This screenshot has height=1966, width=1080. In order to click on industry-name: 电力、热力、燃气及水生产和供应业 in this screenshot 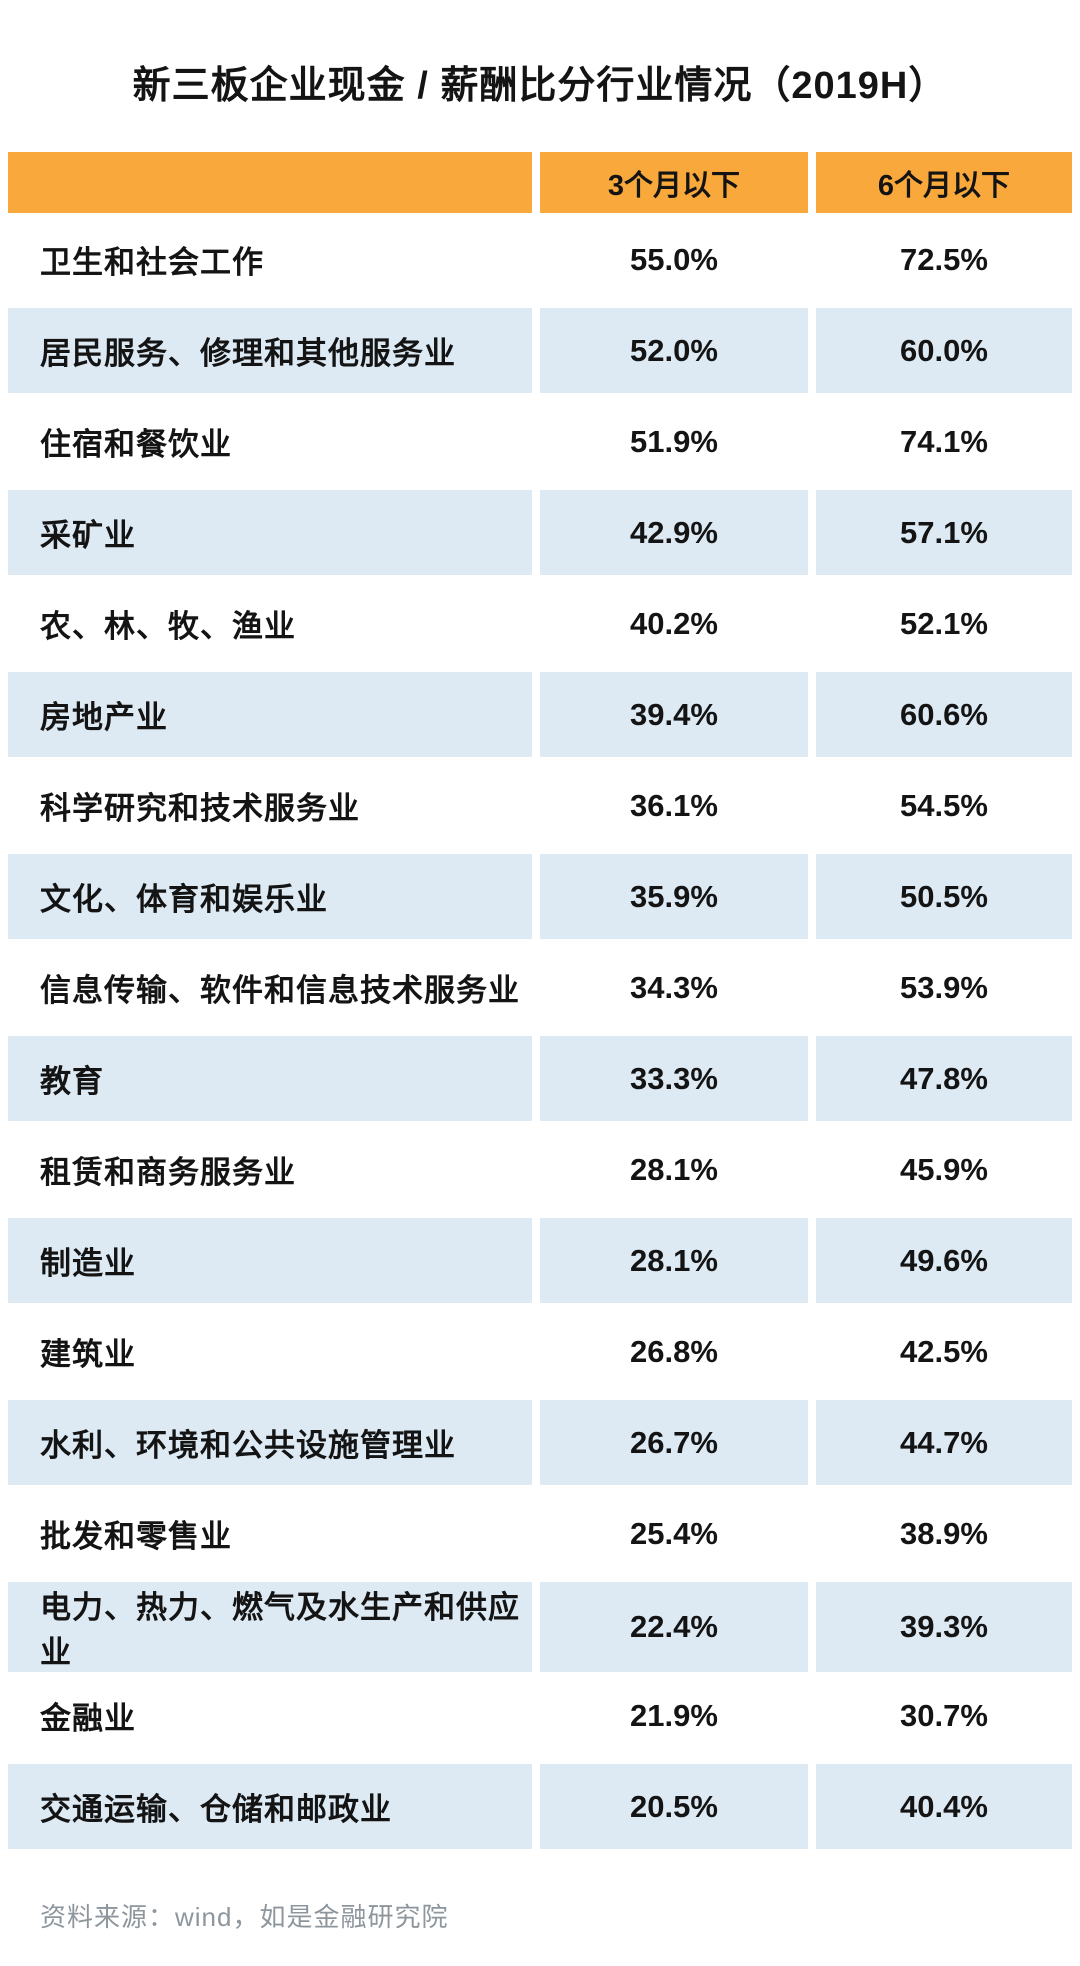, I will do `click(270, 1627)`.